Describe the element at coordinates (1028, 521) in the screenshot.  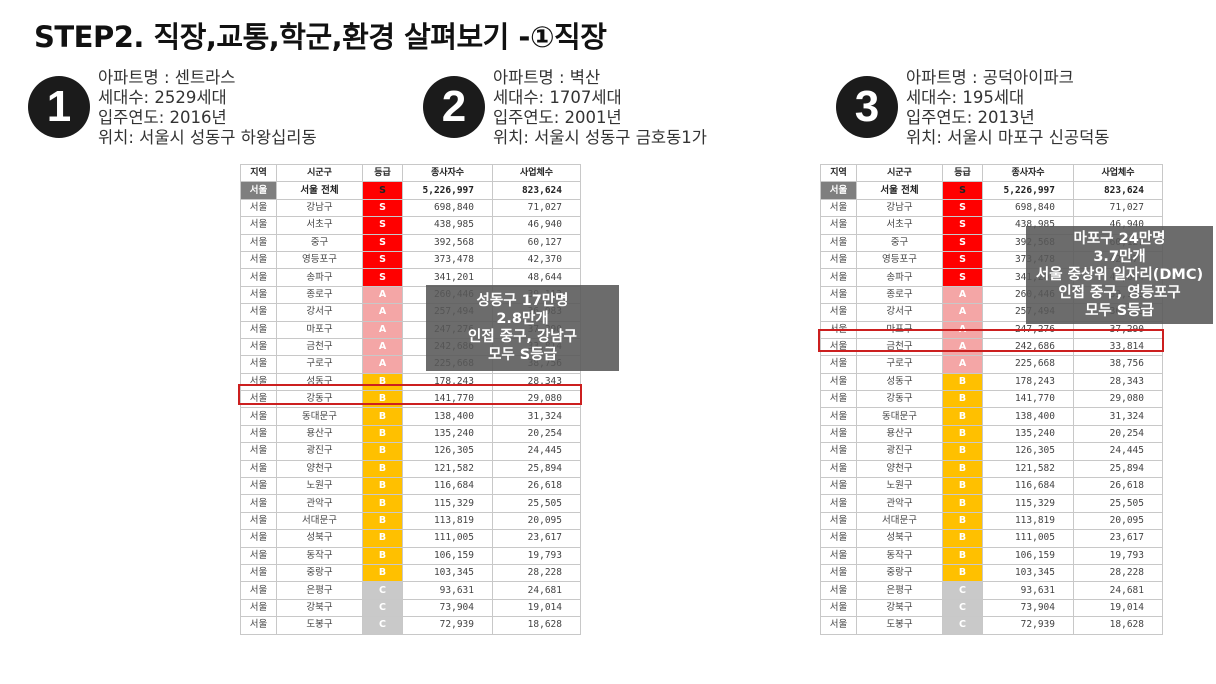
I see `employees-cell: 113,819` at that location.